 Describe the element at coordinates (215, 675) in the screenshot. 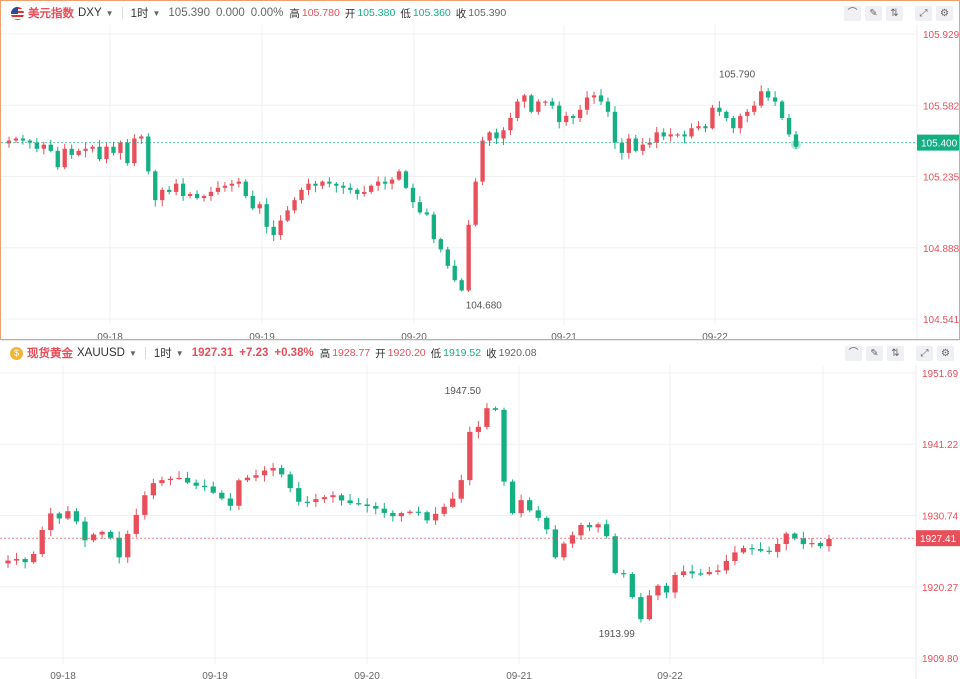

I see `x-tick-label: 09-19` at that location.